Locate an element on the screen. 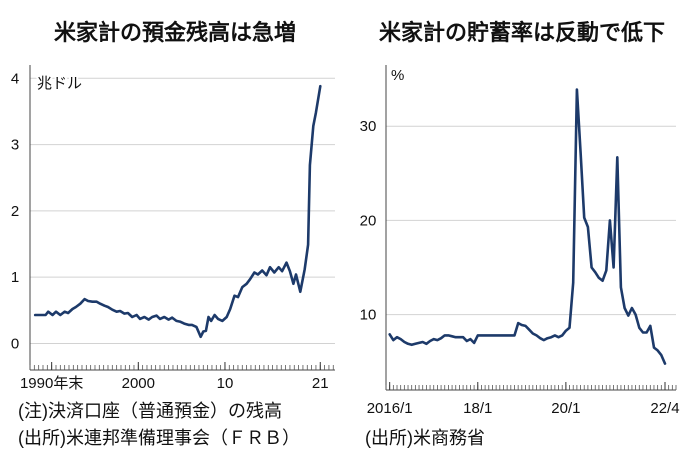 The image size is (692, 467). chart-title: 米家計の預金残高は急増 is located at coordinates (175, 32).